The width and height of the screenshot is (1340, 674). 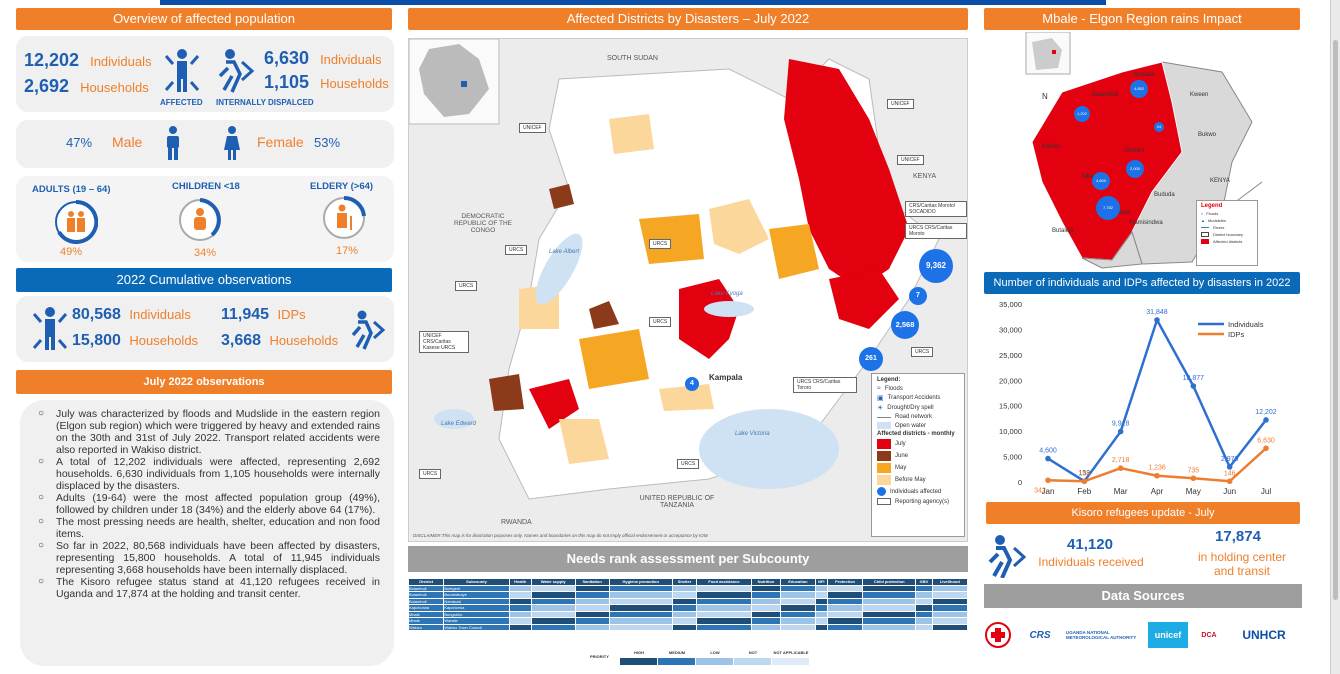 I want to click on affected-individuals-row: 12,202 Individuals, so click(x=88, y=60).